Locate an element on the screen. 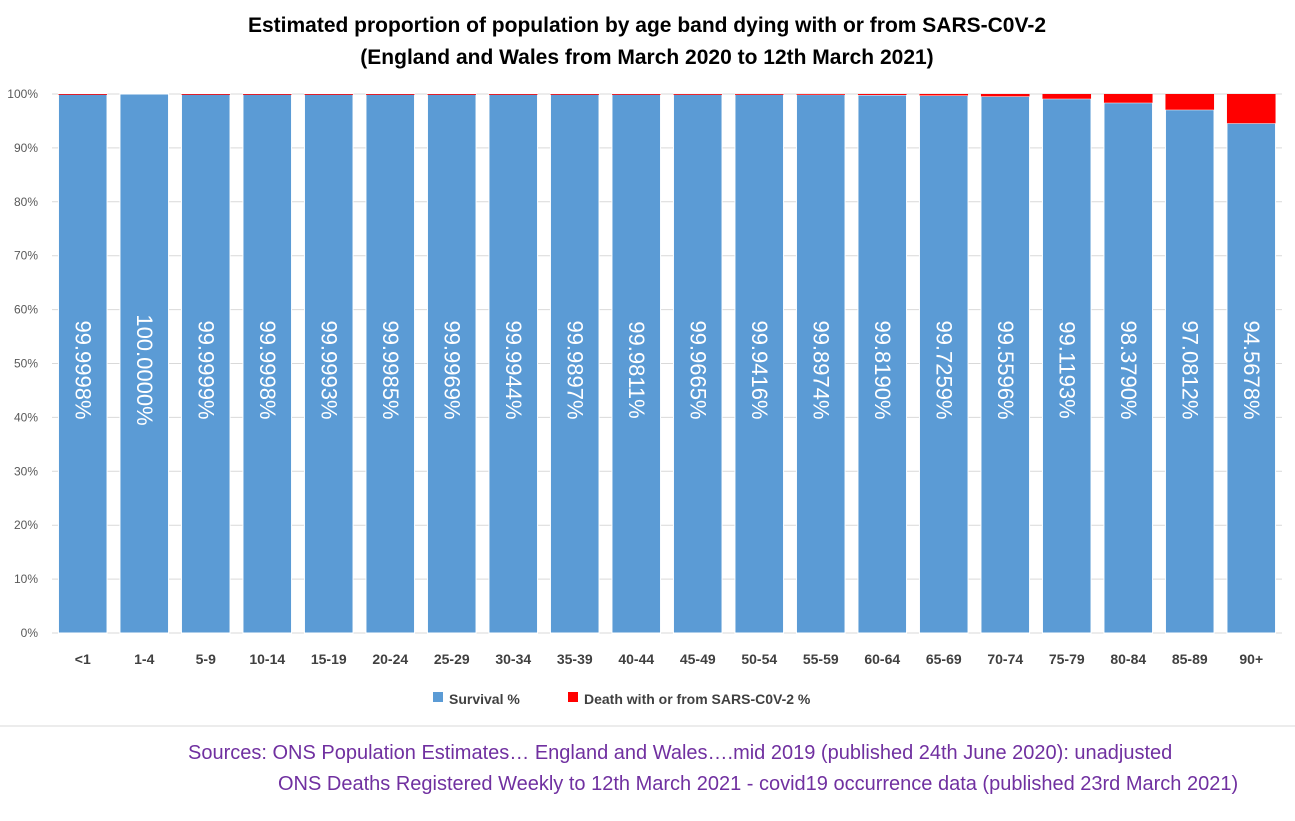 This screenshot has height=821, width=1295. x-tick-label: 55-59 is located at coordinates (821, 659).